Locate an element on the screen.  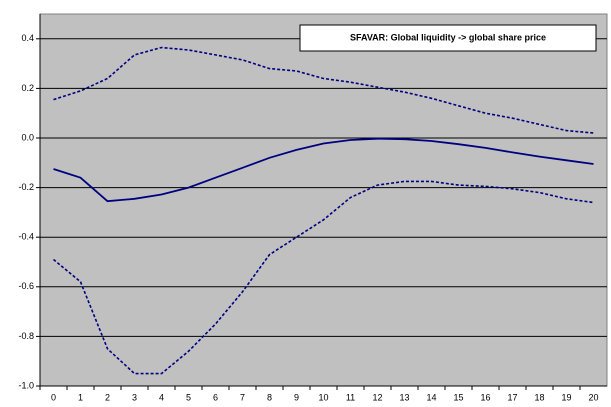
x-tick-label: 9 is located at coordinates (296, 397).